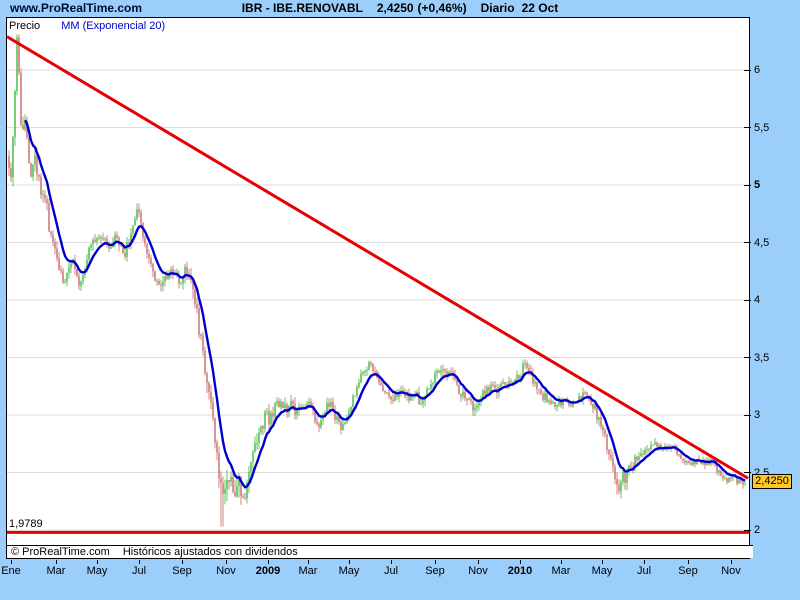 Image resolution: width=800 pixels, height=600 pixels. Describe the element at coordinates (268, 571) in the screenshot. I see `x-tick-label: 2009` at that location.